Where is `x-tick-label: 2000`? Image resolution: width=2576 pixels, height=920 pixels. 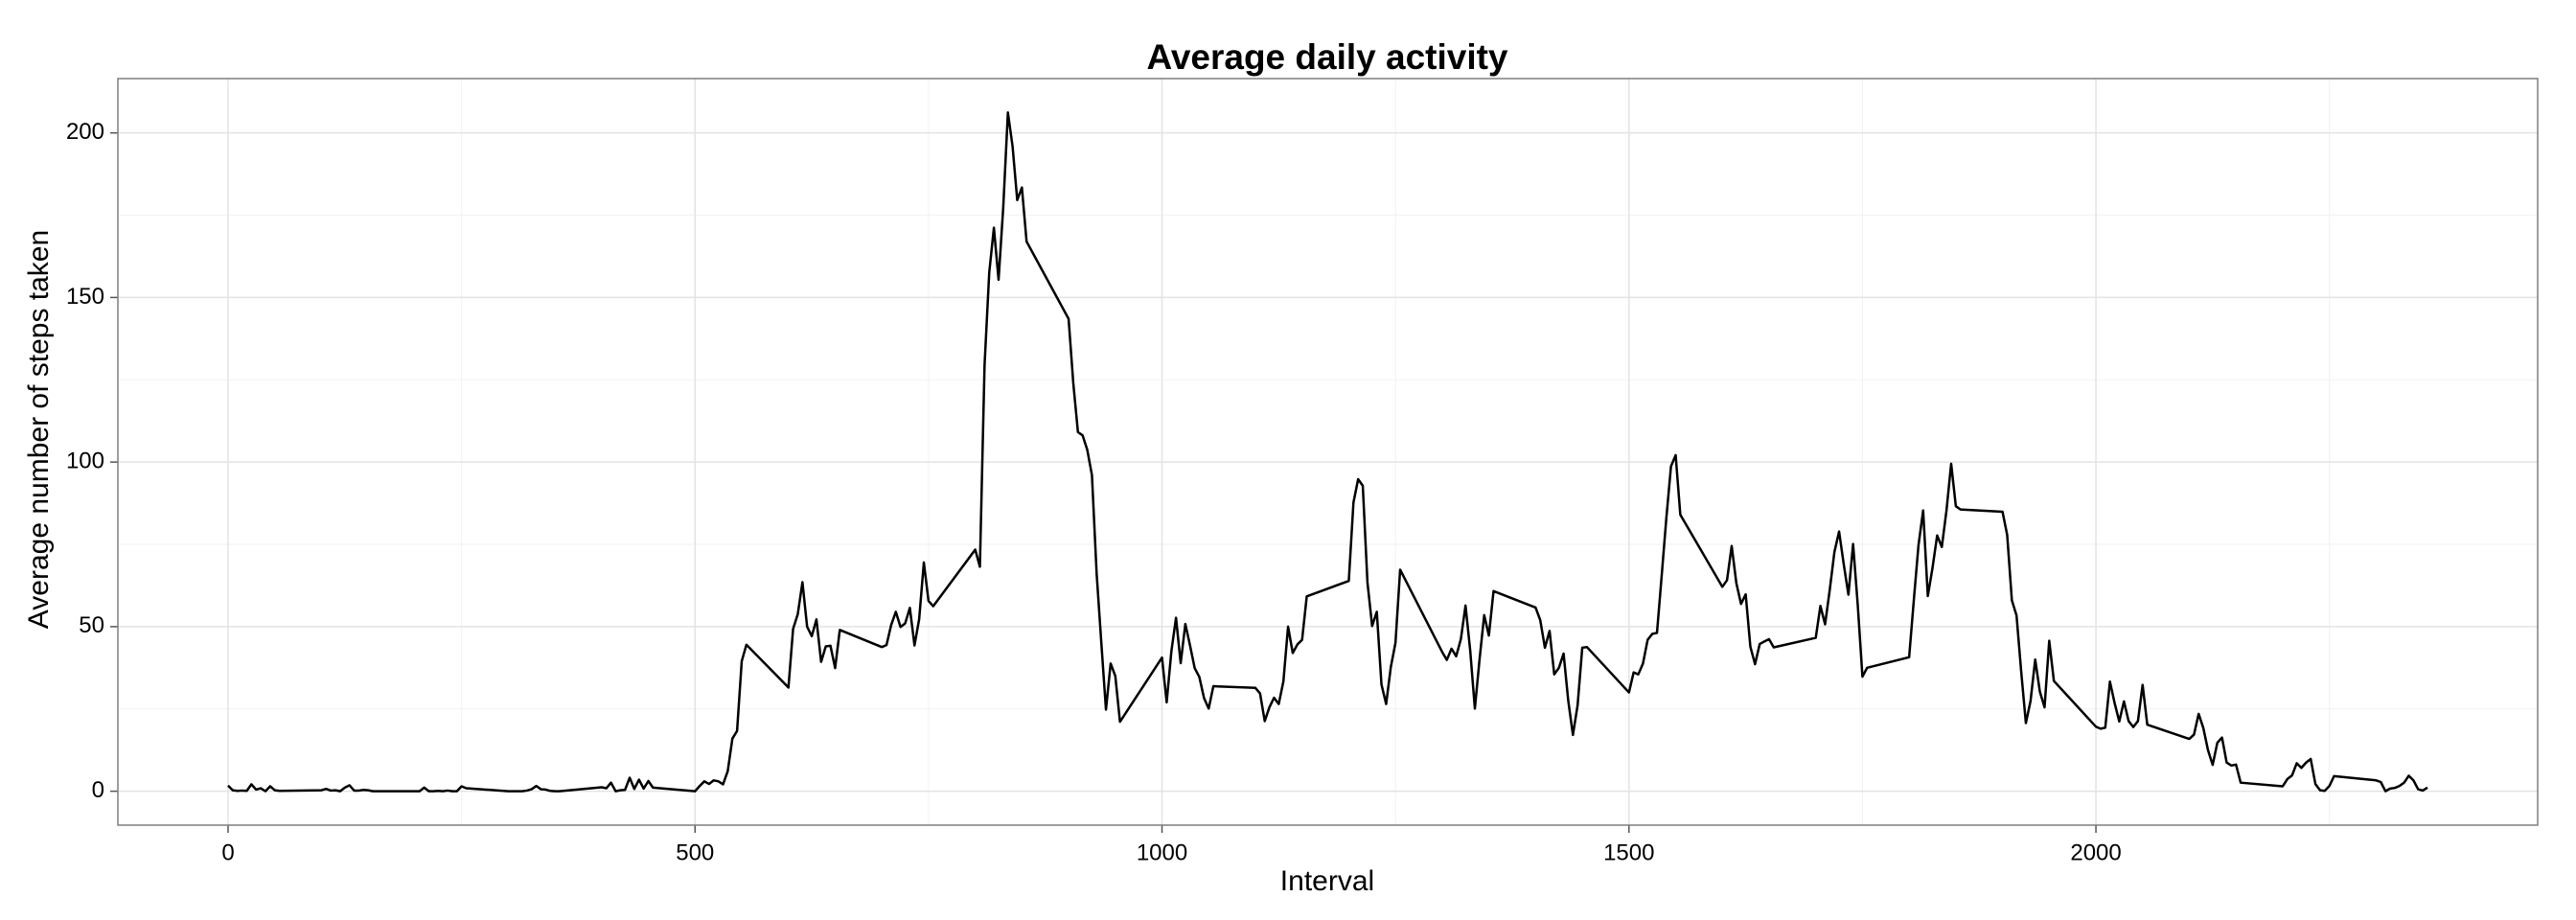
x-tick-label: 2000 is located at coordinates (2095, 852).